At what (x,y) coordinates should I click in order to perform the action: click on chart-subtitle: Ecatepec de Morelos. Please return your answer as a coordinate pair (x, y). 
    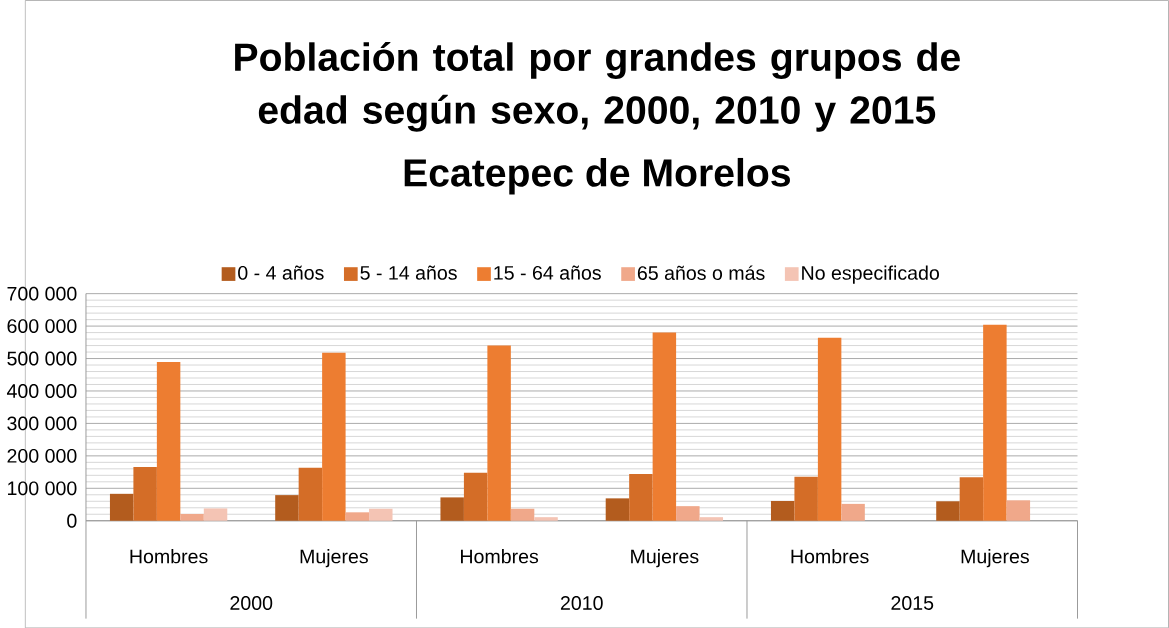
    Looking at the image, I should click on (597, 176).